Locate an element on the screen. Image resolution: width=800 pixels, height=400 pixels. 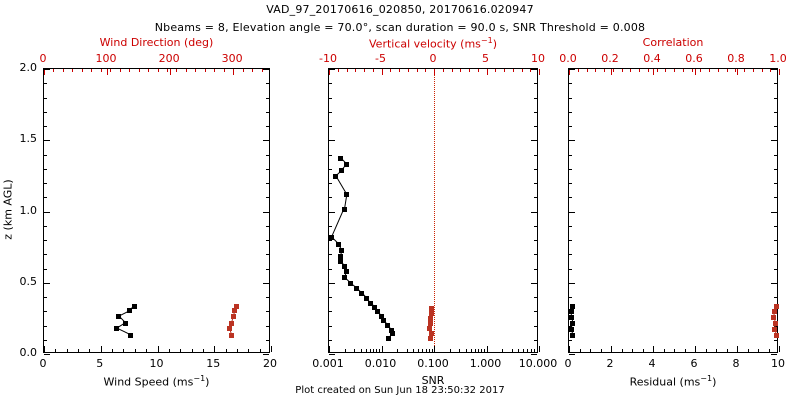
x-tick-bottom is located at coordinates (434, 349).